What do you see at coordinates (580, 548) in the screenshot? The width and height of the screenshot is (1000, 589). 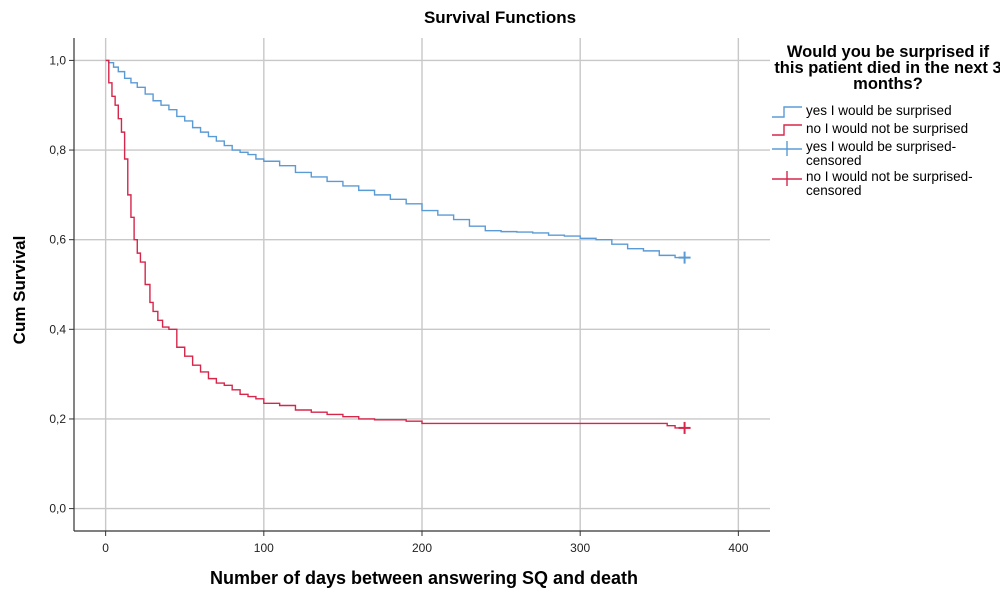 I see `x-tick-label: 300` at bounding box center [580, 548].